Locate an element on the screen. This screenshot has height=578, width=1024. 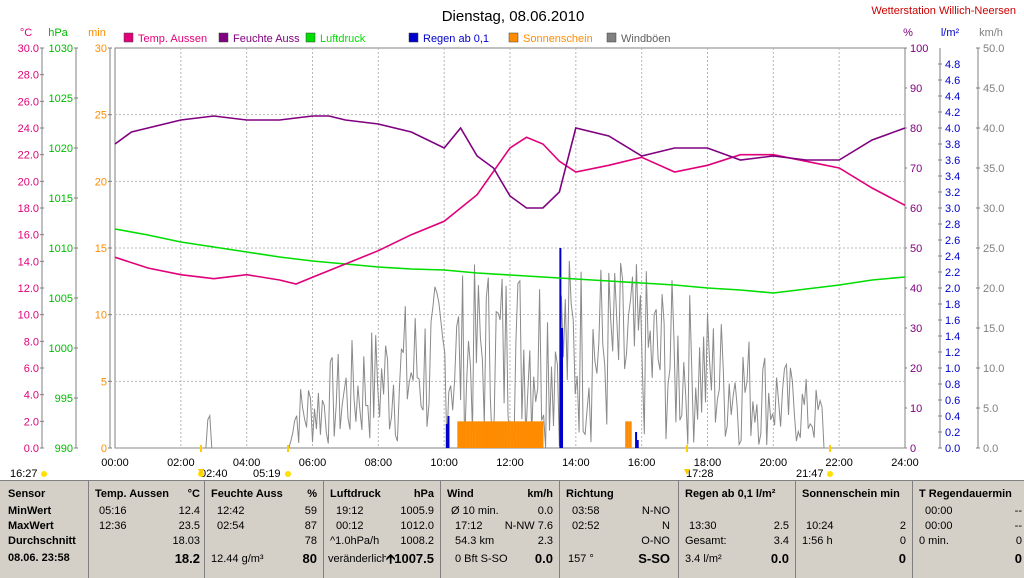
hum-unit: % is located at coordinates (312, 494).